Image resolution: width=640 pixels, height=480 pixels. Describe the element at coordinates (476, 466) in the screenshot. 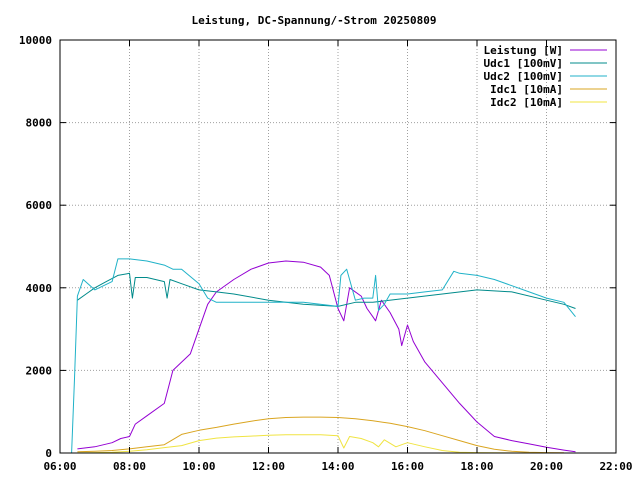

I see `x-tick-label: 18:00` at that location.